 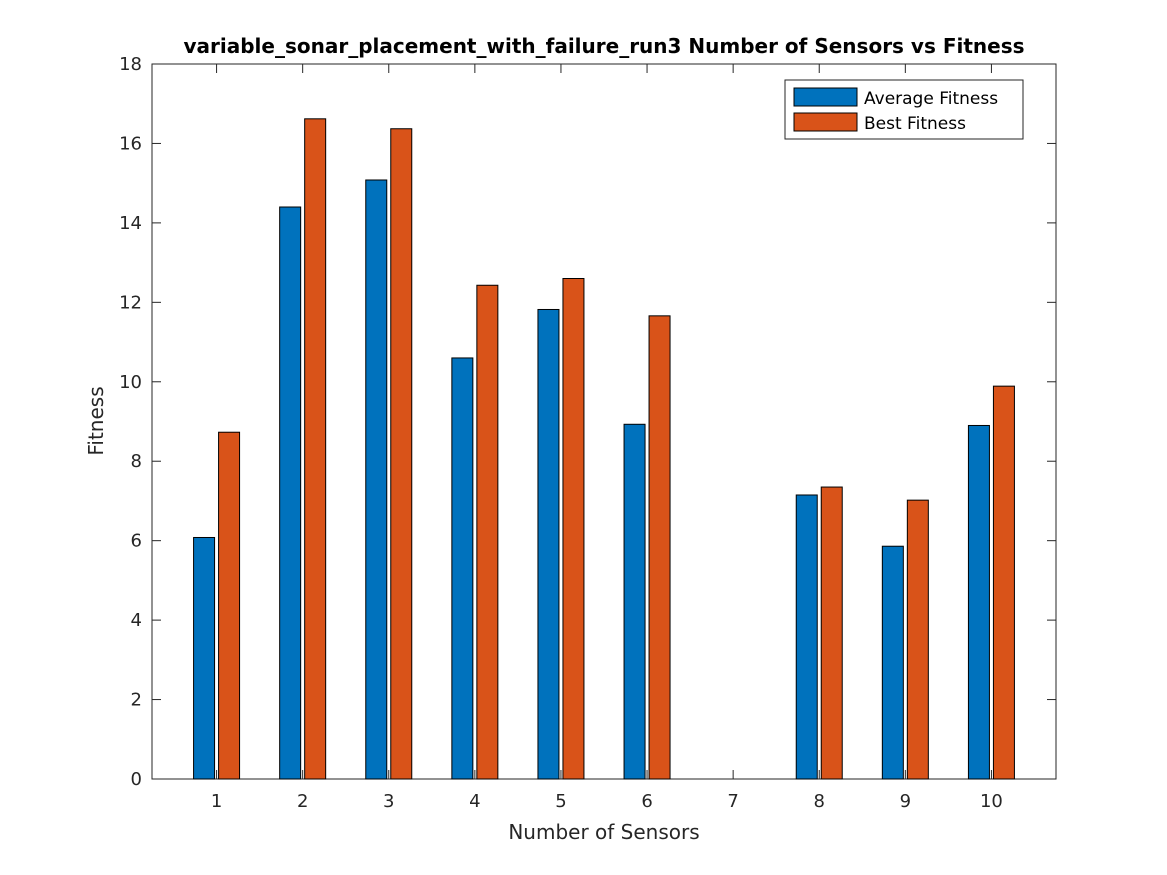 I want to click on x-tick-label: 10, so click(x=991, y=801).